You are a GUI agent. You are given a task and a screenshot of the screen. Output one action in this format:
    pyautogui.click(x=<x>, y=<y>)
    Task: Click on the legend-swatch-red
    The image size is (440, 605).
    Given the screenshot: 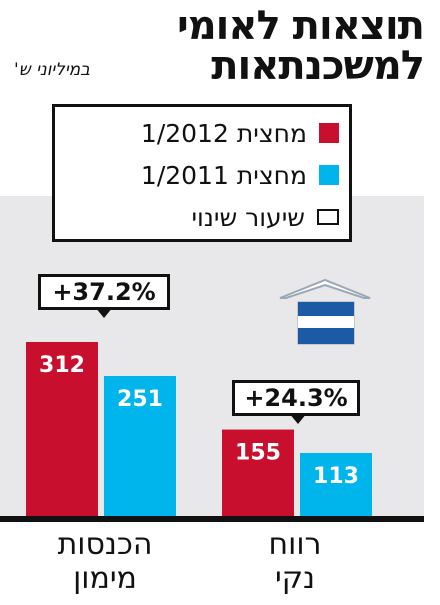 What is the action you would take?
    pyautogui.click(x=329, y=133)
    